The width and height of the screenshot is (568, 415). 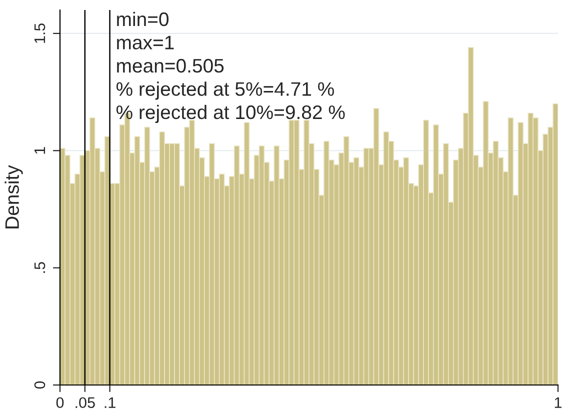 I want to click on y-tick-label: 1.5, so click(x=40, y=33).